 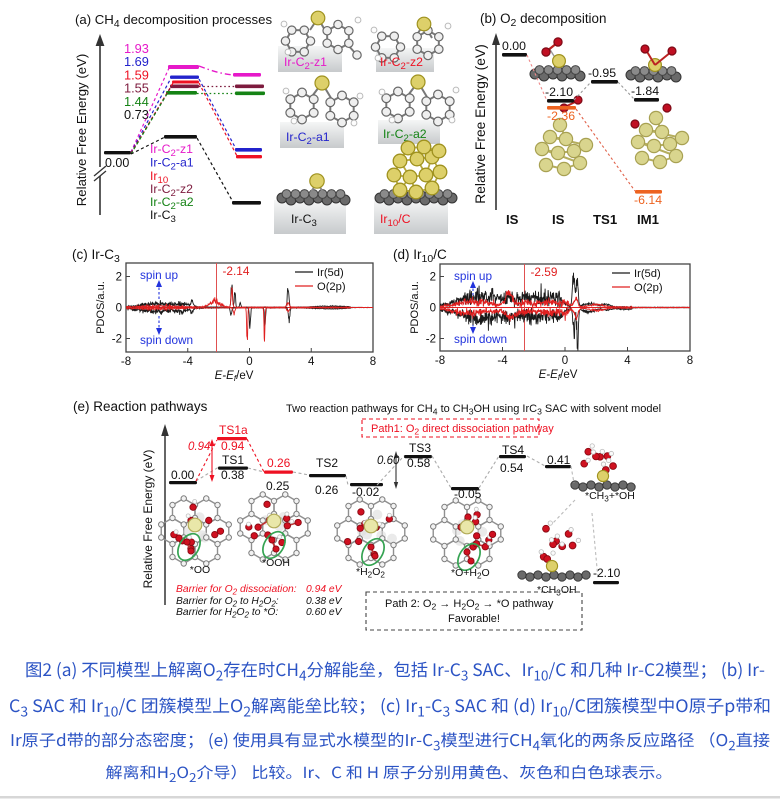 I want to click on svg-text: 0.94 eV, so click(x=324, y=589).